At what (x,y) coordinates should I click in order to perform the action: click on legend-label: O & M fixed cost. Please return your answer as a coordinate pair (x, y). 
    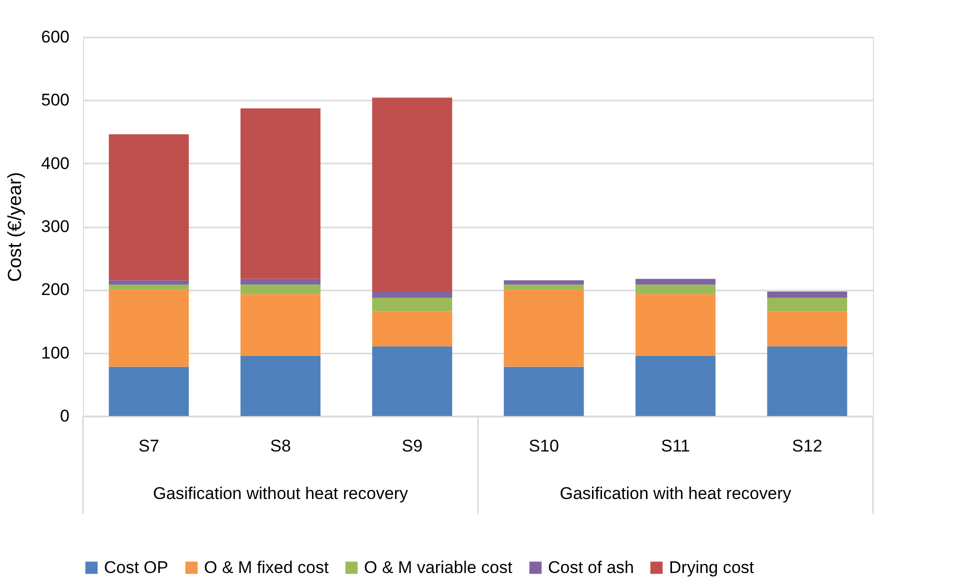
    Looking at the image, I should click on (266, 567).